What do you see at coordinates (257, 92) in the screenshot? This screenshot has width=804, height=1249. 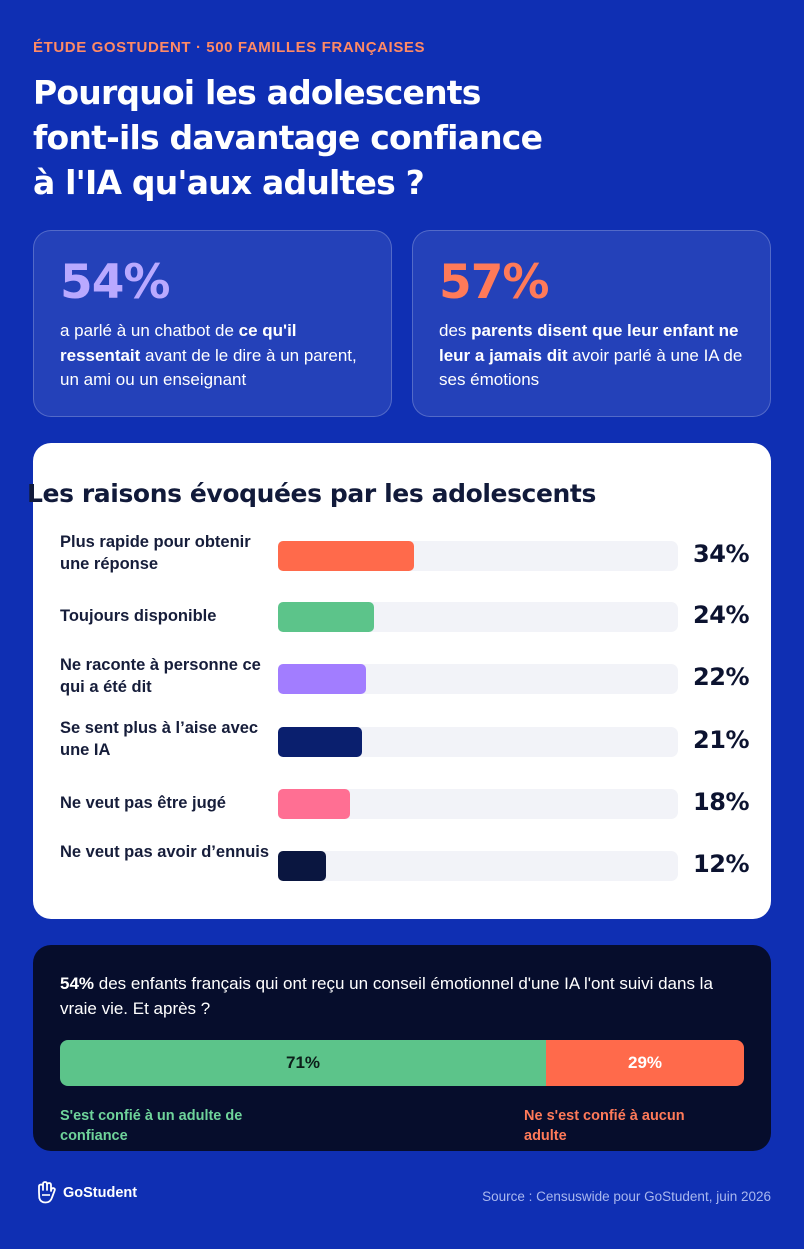 I see `page-title-line-1: Pourquoi les adolescents` at bounding box center [257, 92].